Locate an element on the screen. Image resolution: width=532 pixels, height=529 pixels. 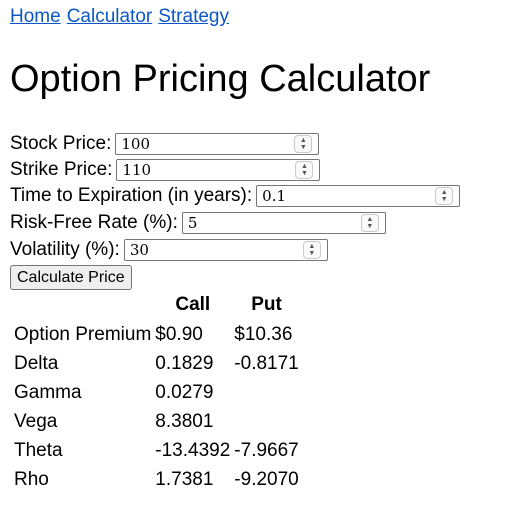
put-value: $10.36 is located at coordinates (263, 334).